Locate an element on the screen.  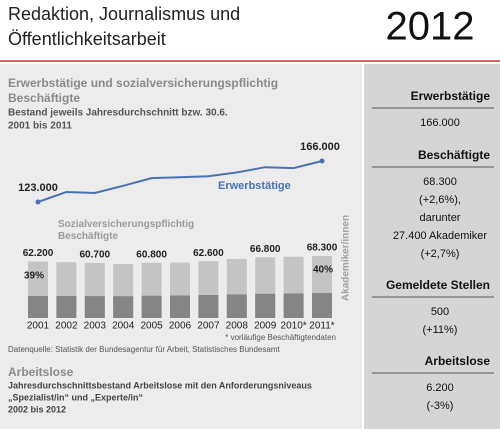
section-text: 2002 bis 2012 is located at coordinates (37, 409).